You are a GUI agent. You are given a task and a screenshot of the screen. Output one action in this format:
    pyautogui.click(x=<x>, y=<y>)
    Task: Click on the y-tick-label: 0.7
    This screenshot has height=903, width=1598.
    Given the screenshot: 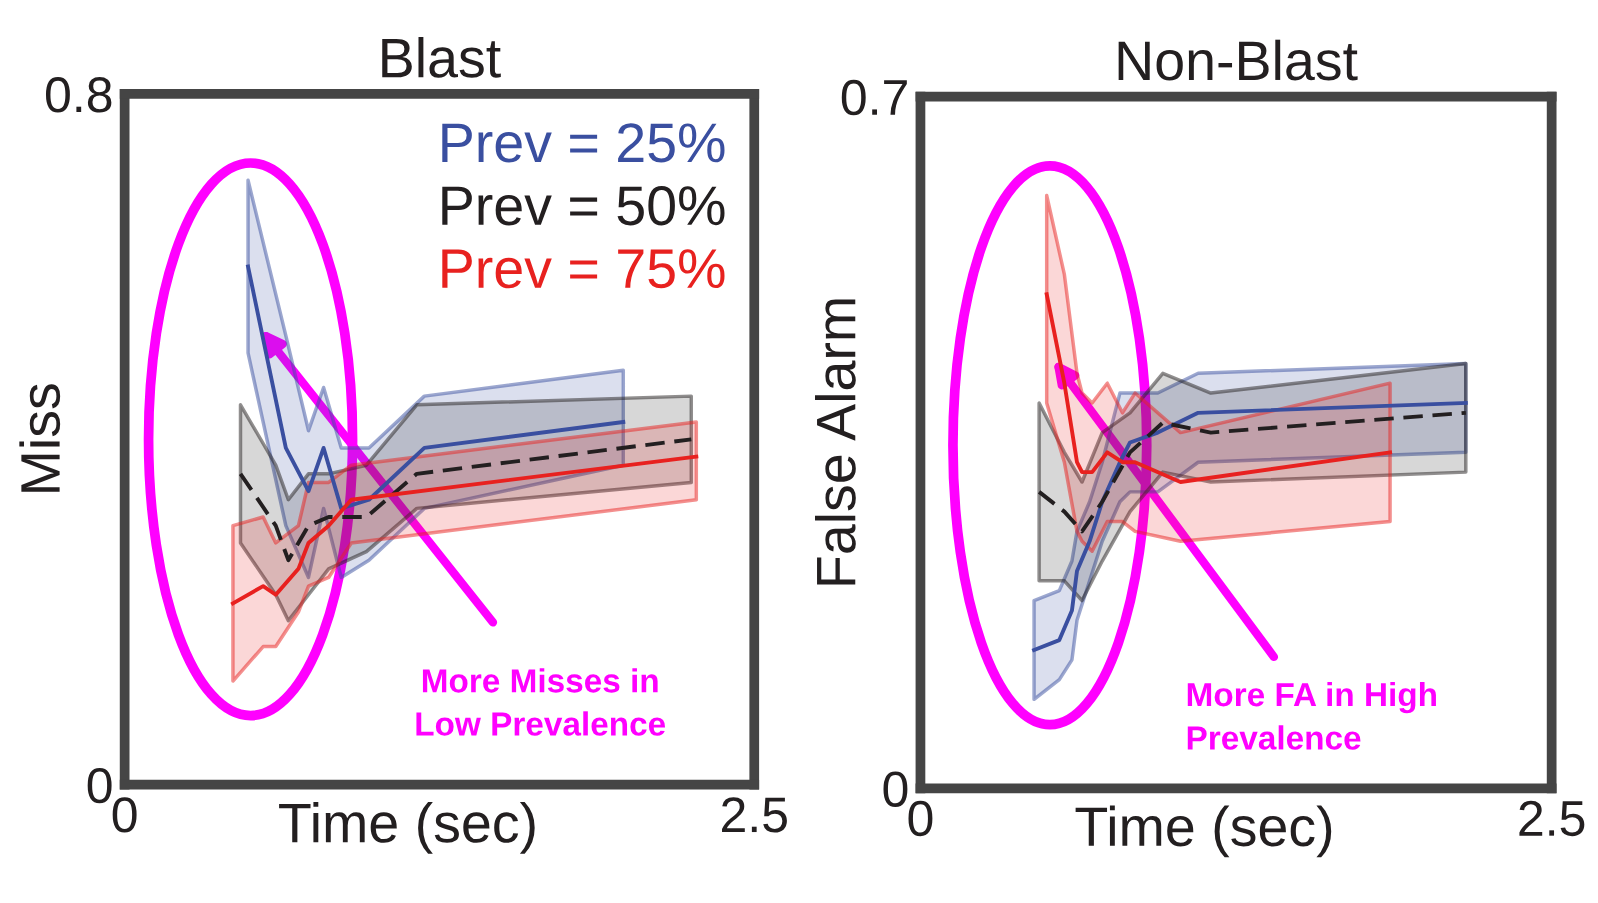 What is the action you would take?
    pyautogui.click(x=874, y=97)
    